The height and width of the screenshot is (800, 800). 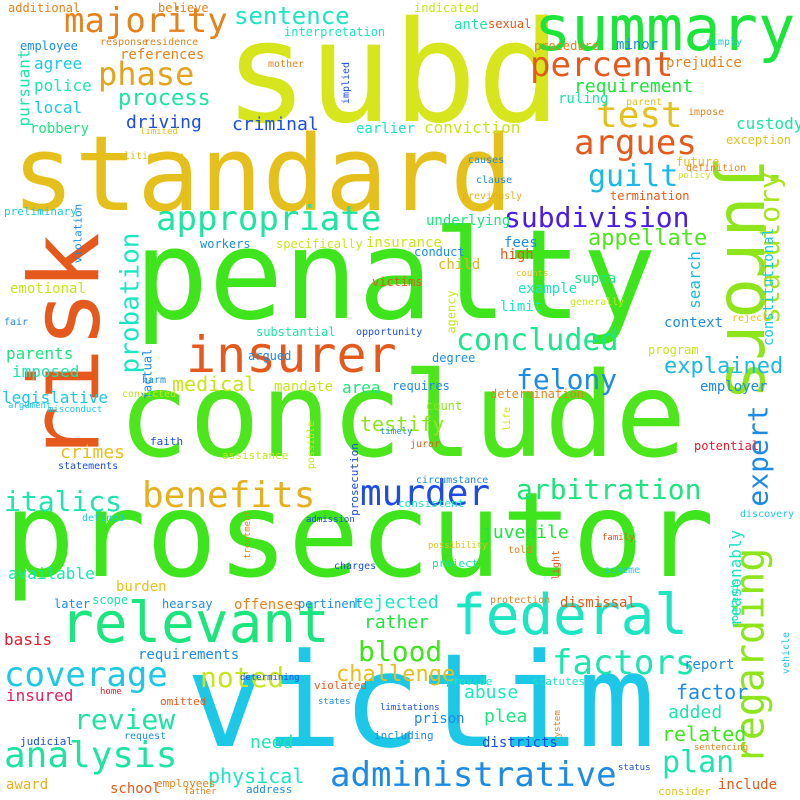 I want to click on word: argued, so click(x=270, y=356).